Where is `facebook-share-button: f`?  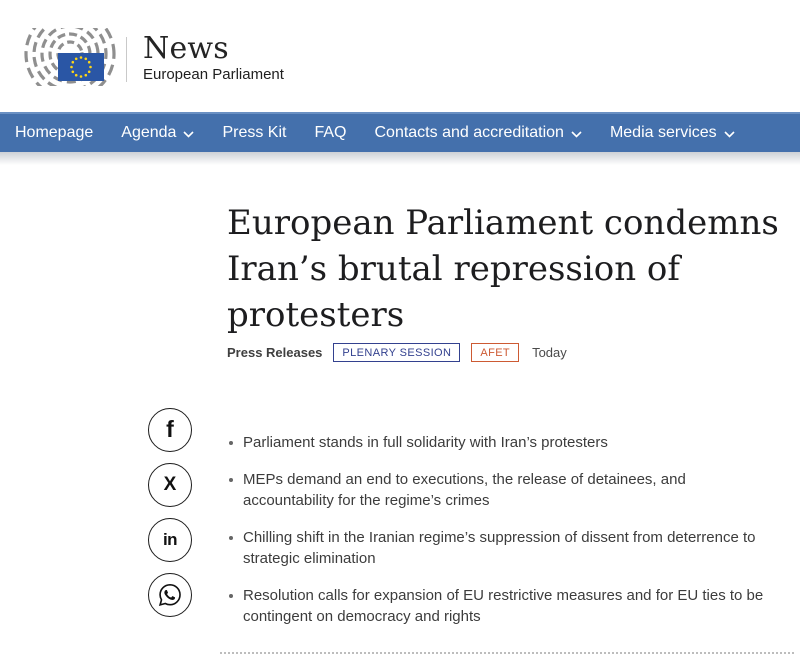
facebook-share-button: f is located at coordinates (170, 430).